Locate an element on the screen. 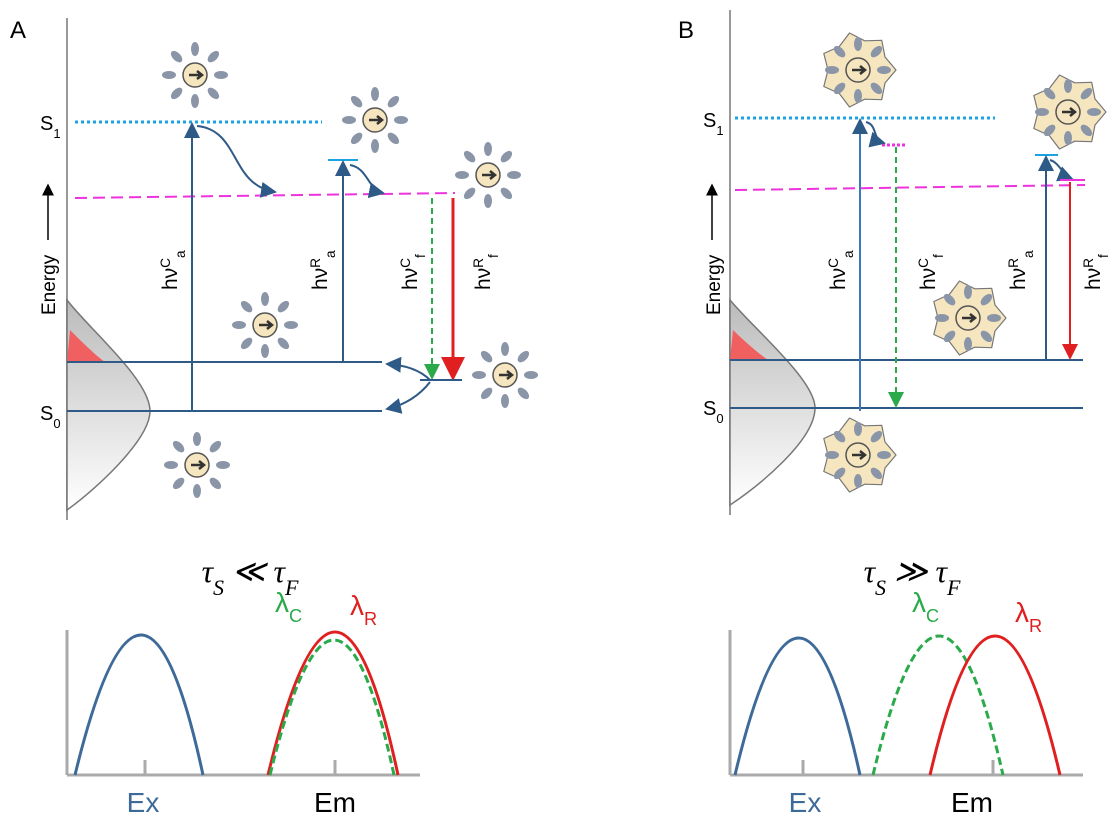 This screenshot has height=822, width=1113. level-label-sub: 1 is located at coordinates (719, 130).